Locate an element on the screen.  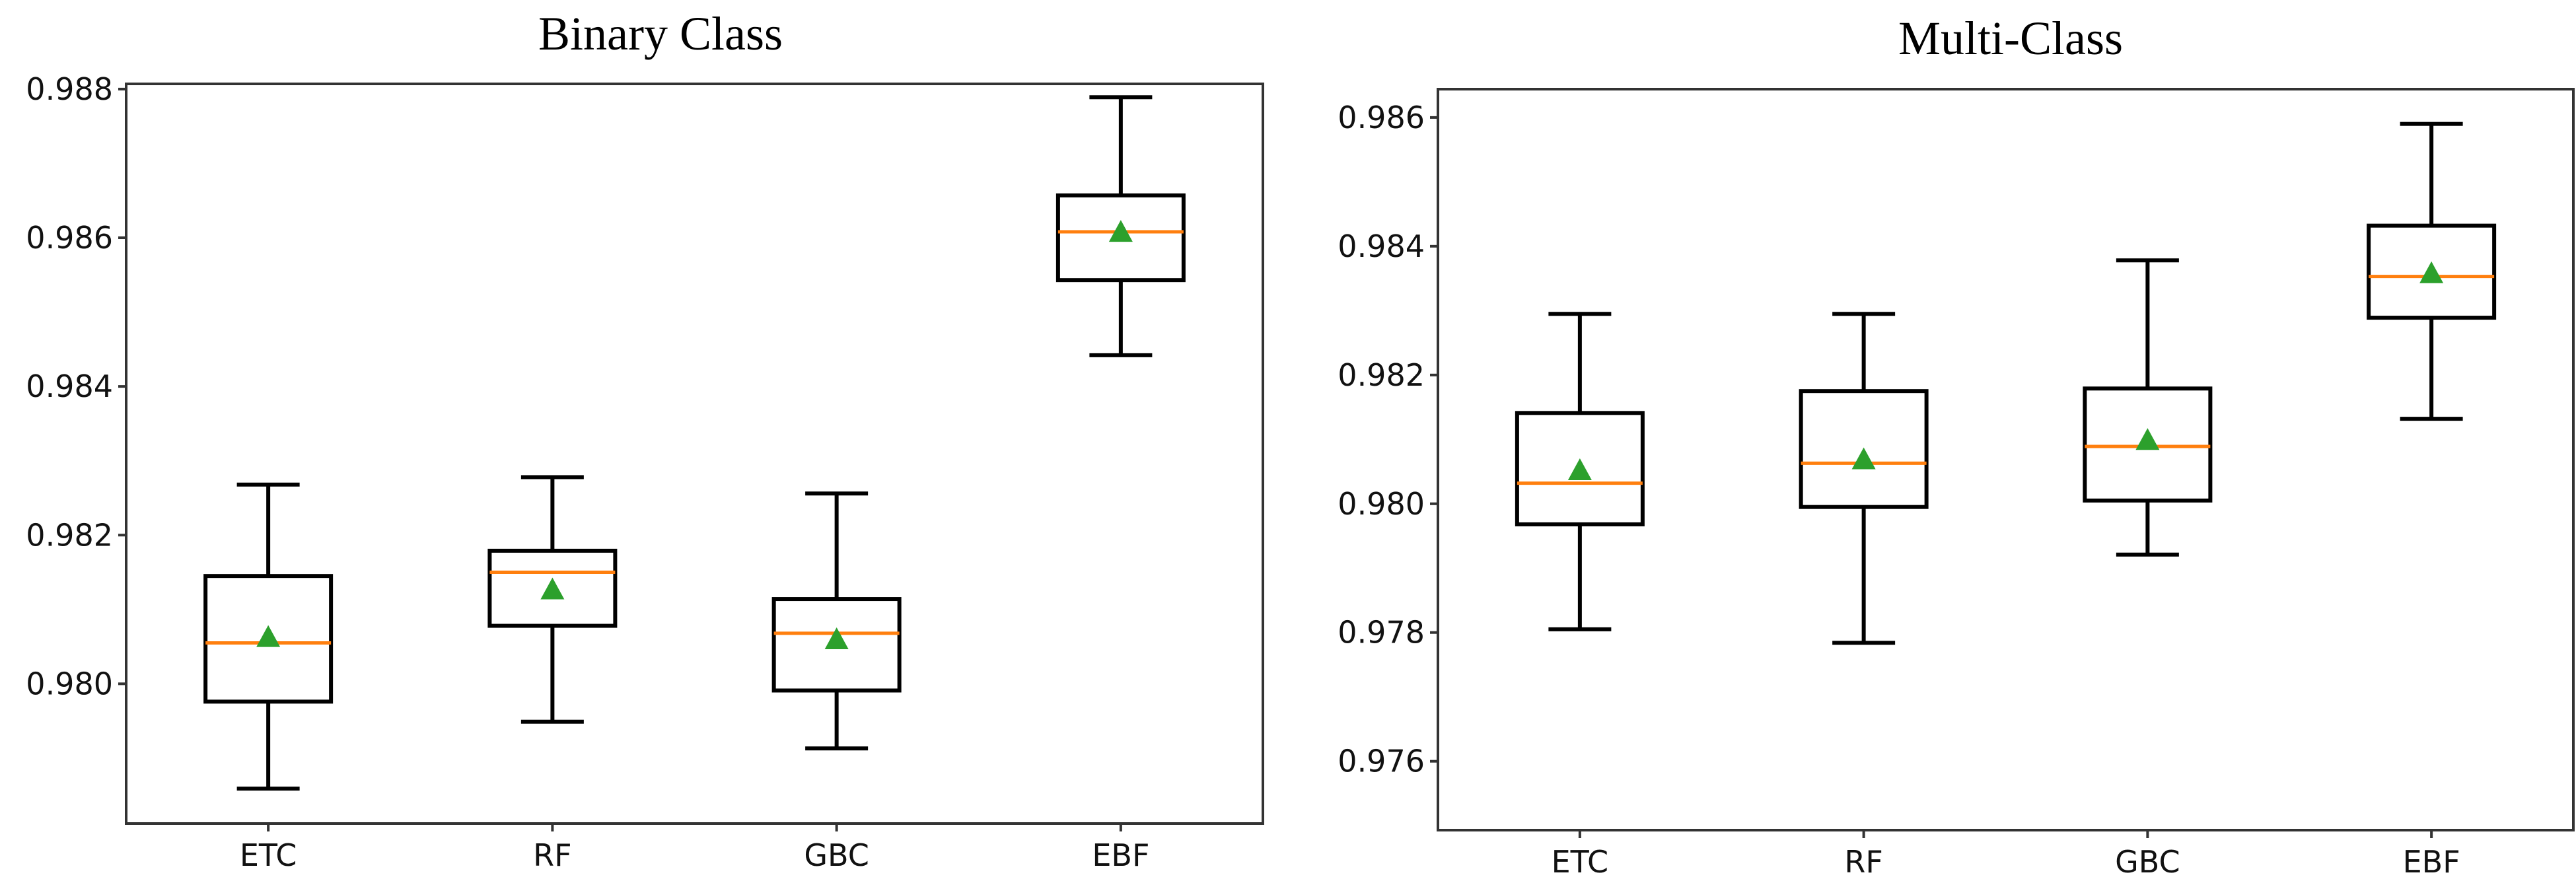
y-tick-label: 0.978 is located at coordinates (1382, 633).